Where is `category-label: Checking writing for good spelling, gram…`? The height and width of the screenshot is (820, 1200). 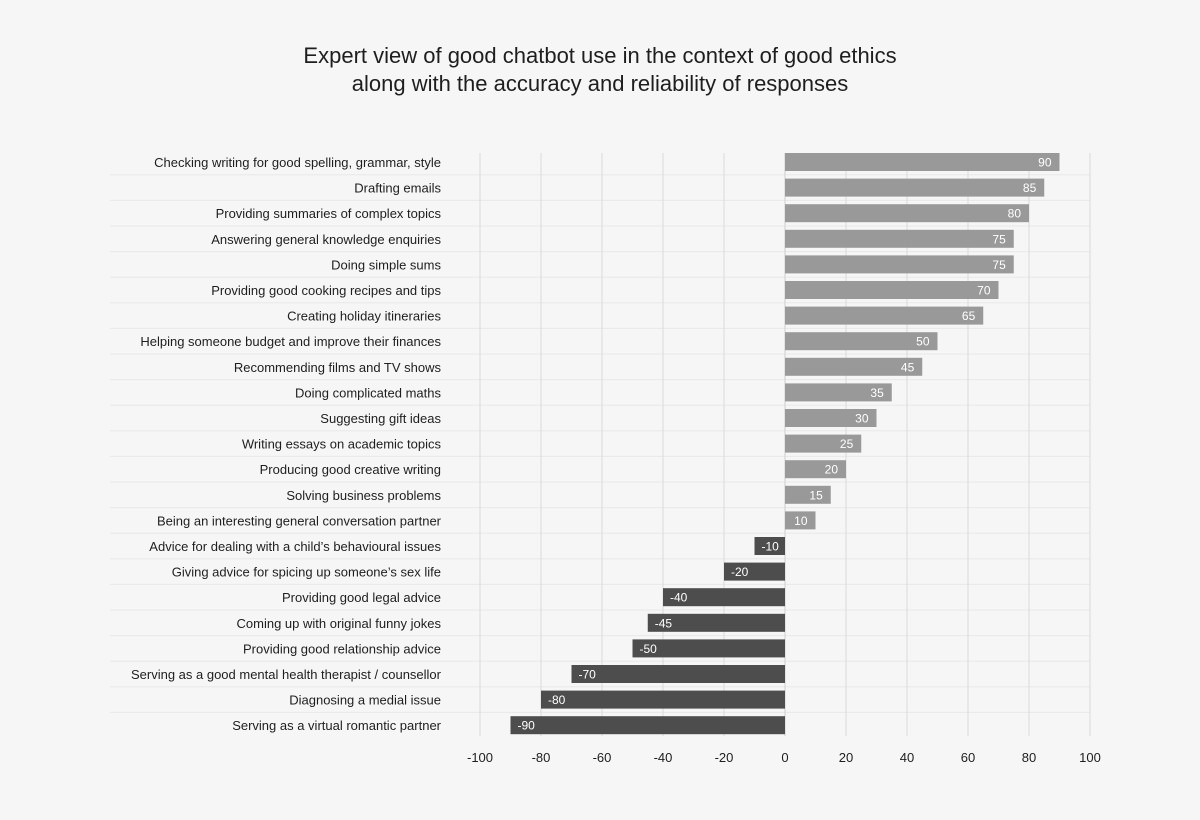 category-label: Checking writing for good spelling, gram… is located at coordinates (297, 162).